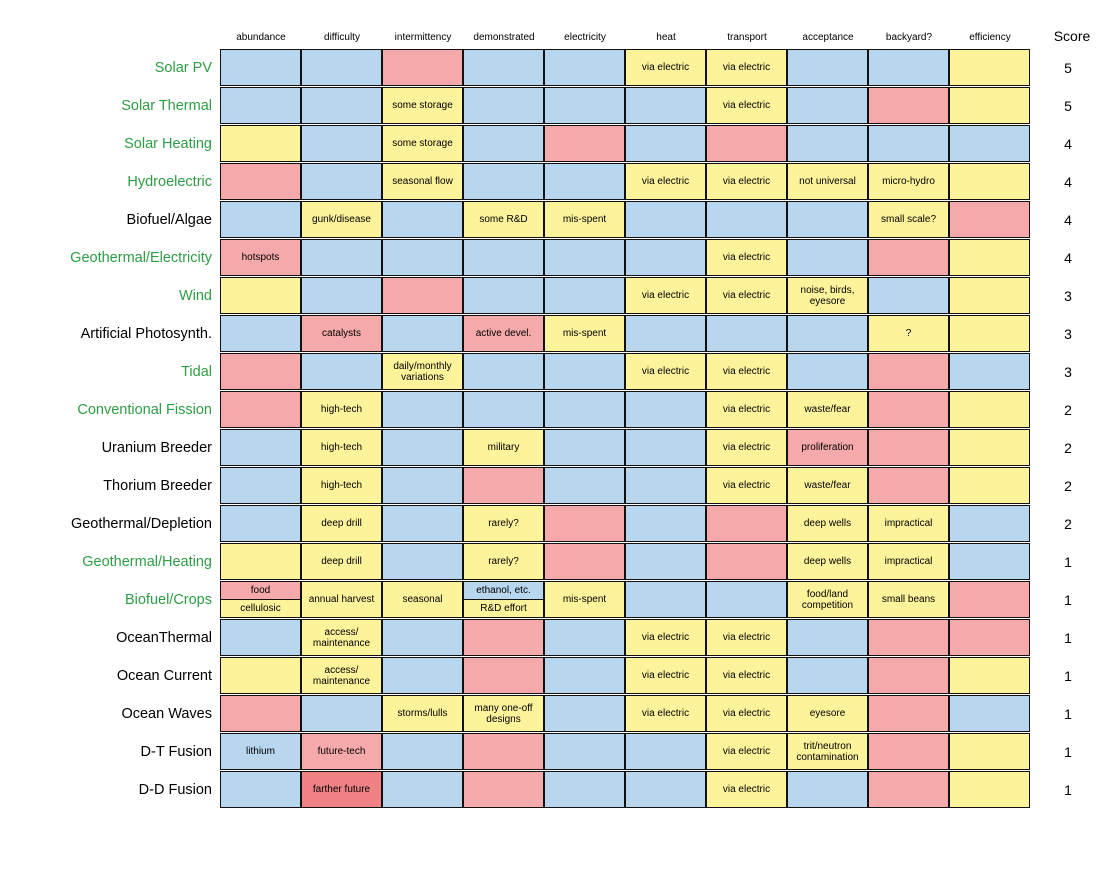  Describe the element at coordinates (585, 37) in the screenshot. I see `column-header-electricity: electricity` at that location.